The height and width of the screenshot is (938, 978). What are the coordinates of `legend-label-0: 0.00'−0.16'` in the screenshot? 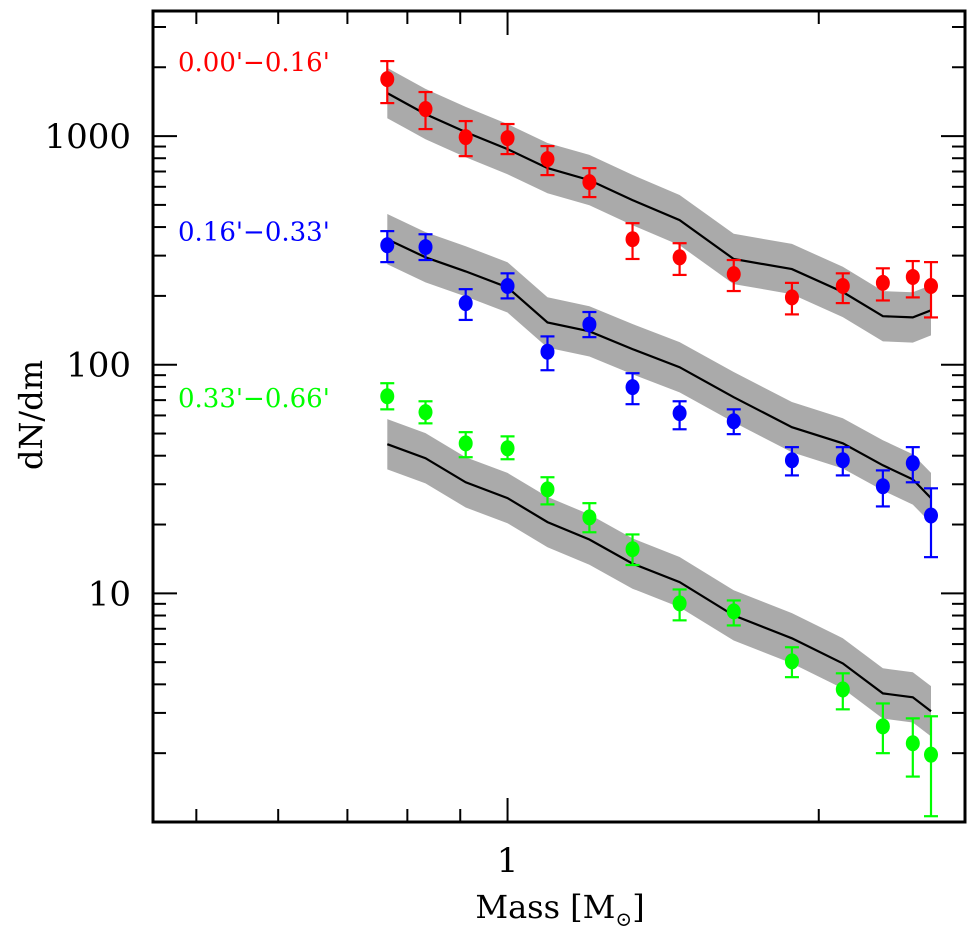 It's located at (254, 63).